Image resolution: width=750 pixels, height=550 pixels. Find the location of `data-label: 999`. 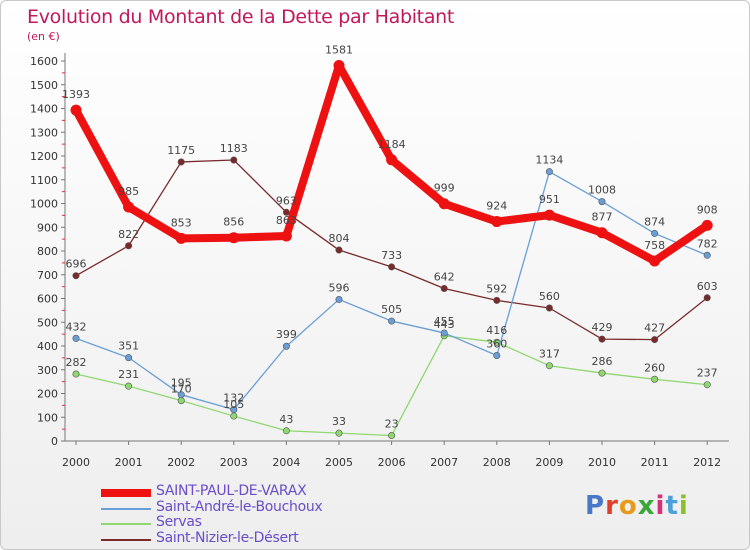

data-label: 999 is located at coordinates (444, 188).